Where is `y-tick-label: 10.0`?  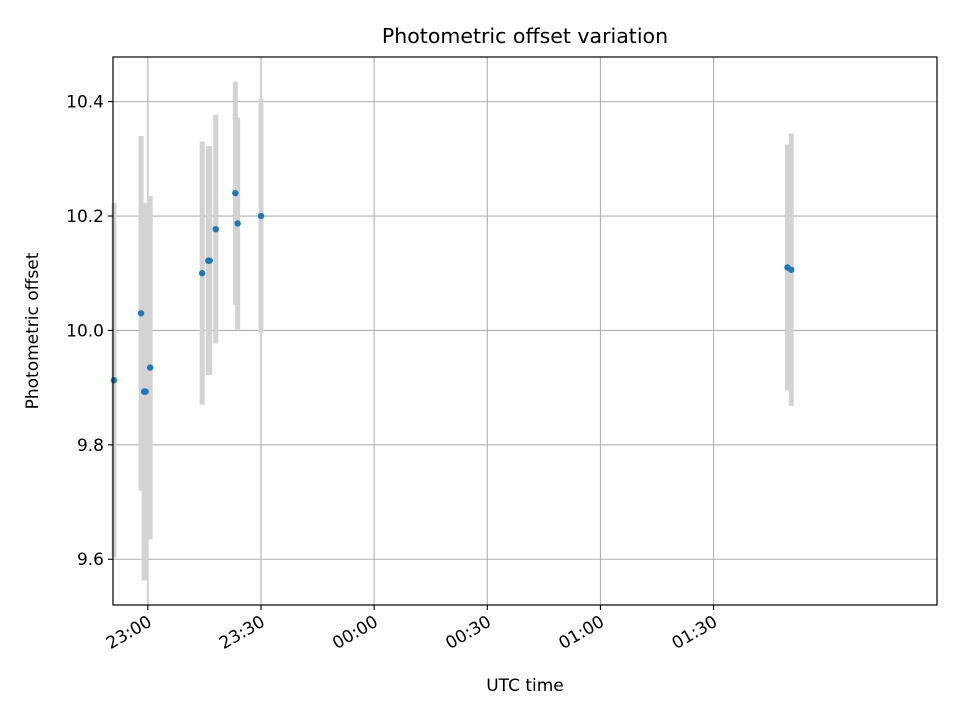
y-tick-label: 10.0 is located at coordinates (85, 331).